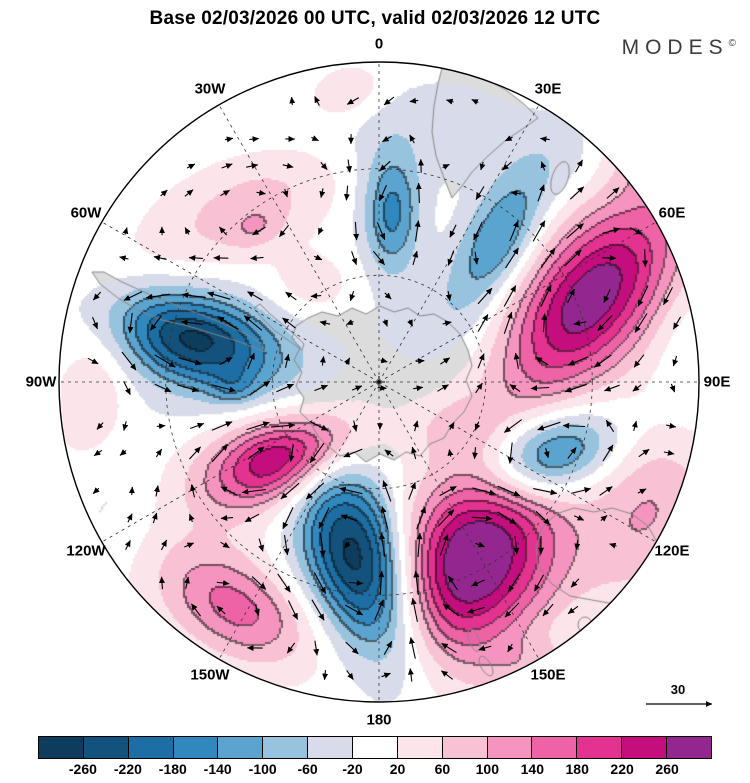  What do you see at coordinates (172, 769) in the screenshot?
I see `colorbar-tick--180: -180` at bounding box center [172, 769].